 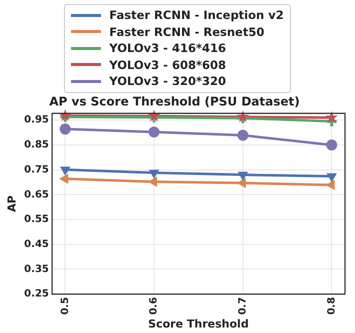 What do you see at coordinates (65, 305) in the screenshot?
I see `x-tick-label: 0.5` at bounding box center [65, 305].